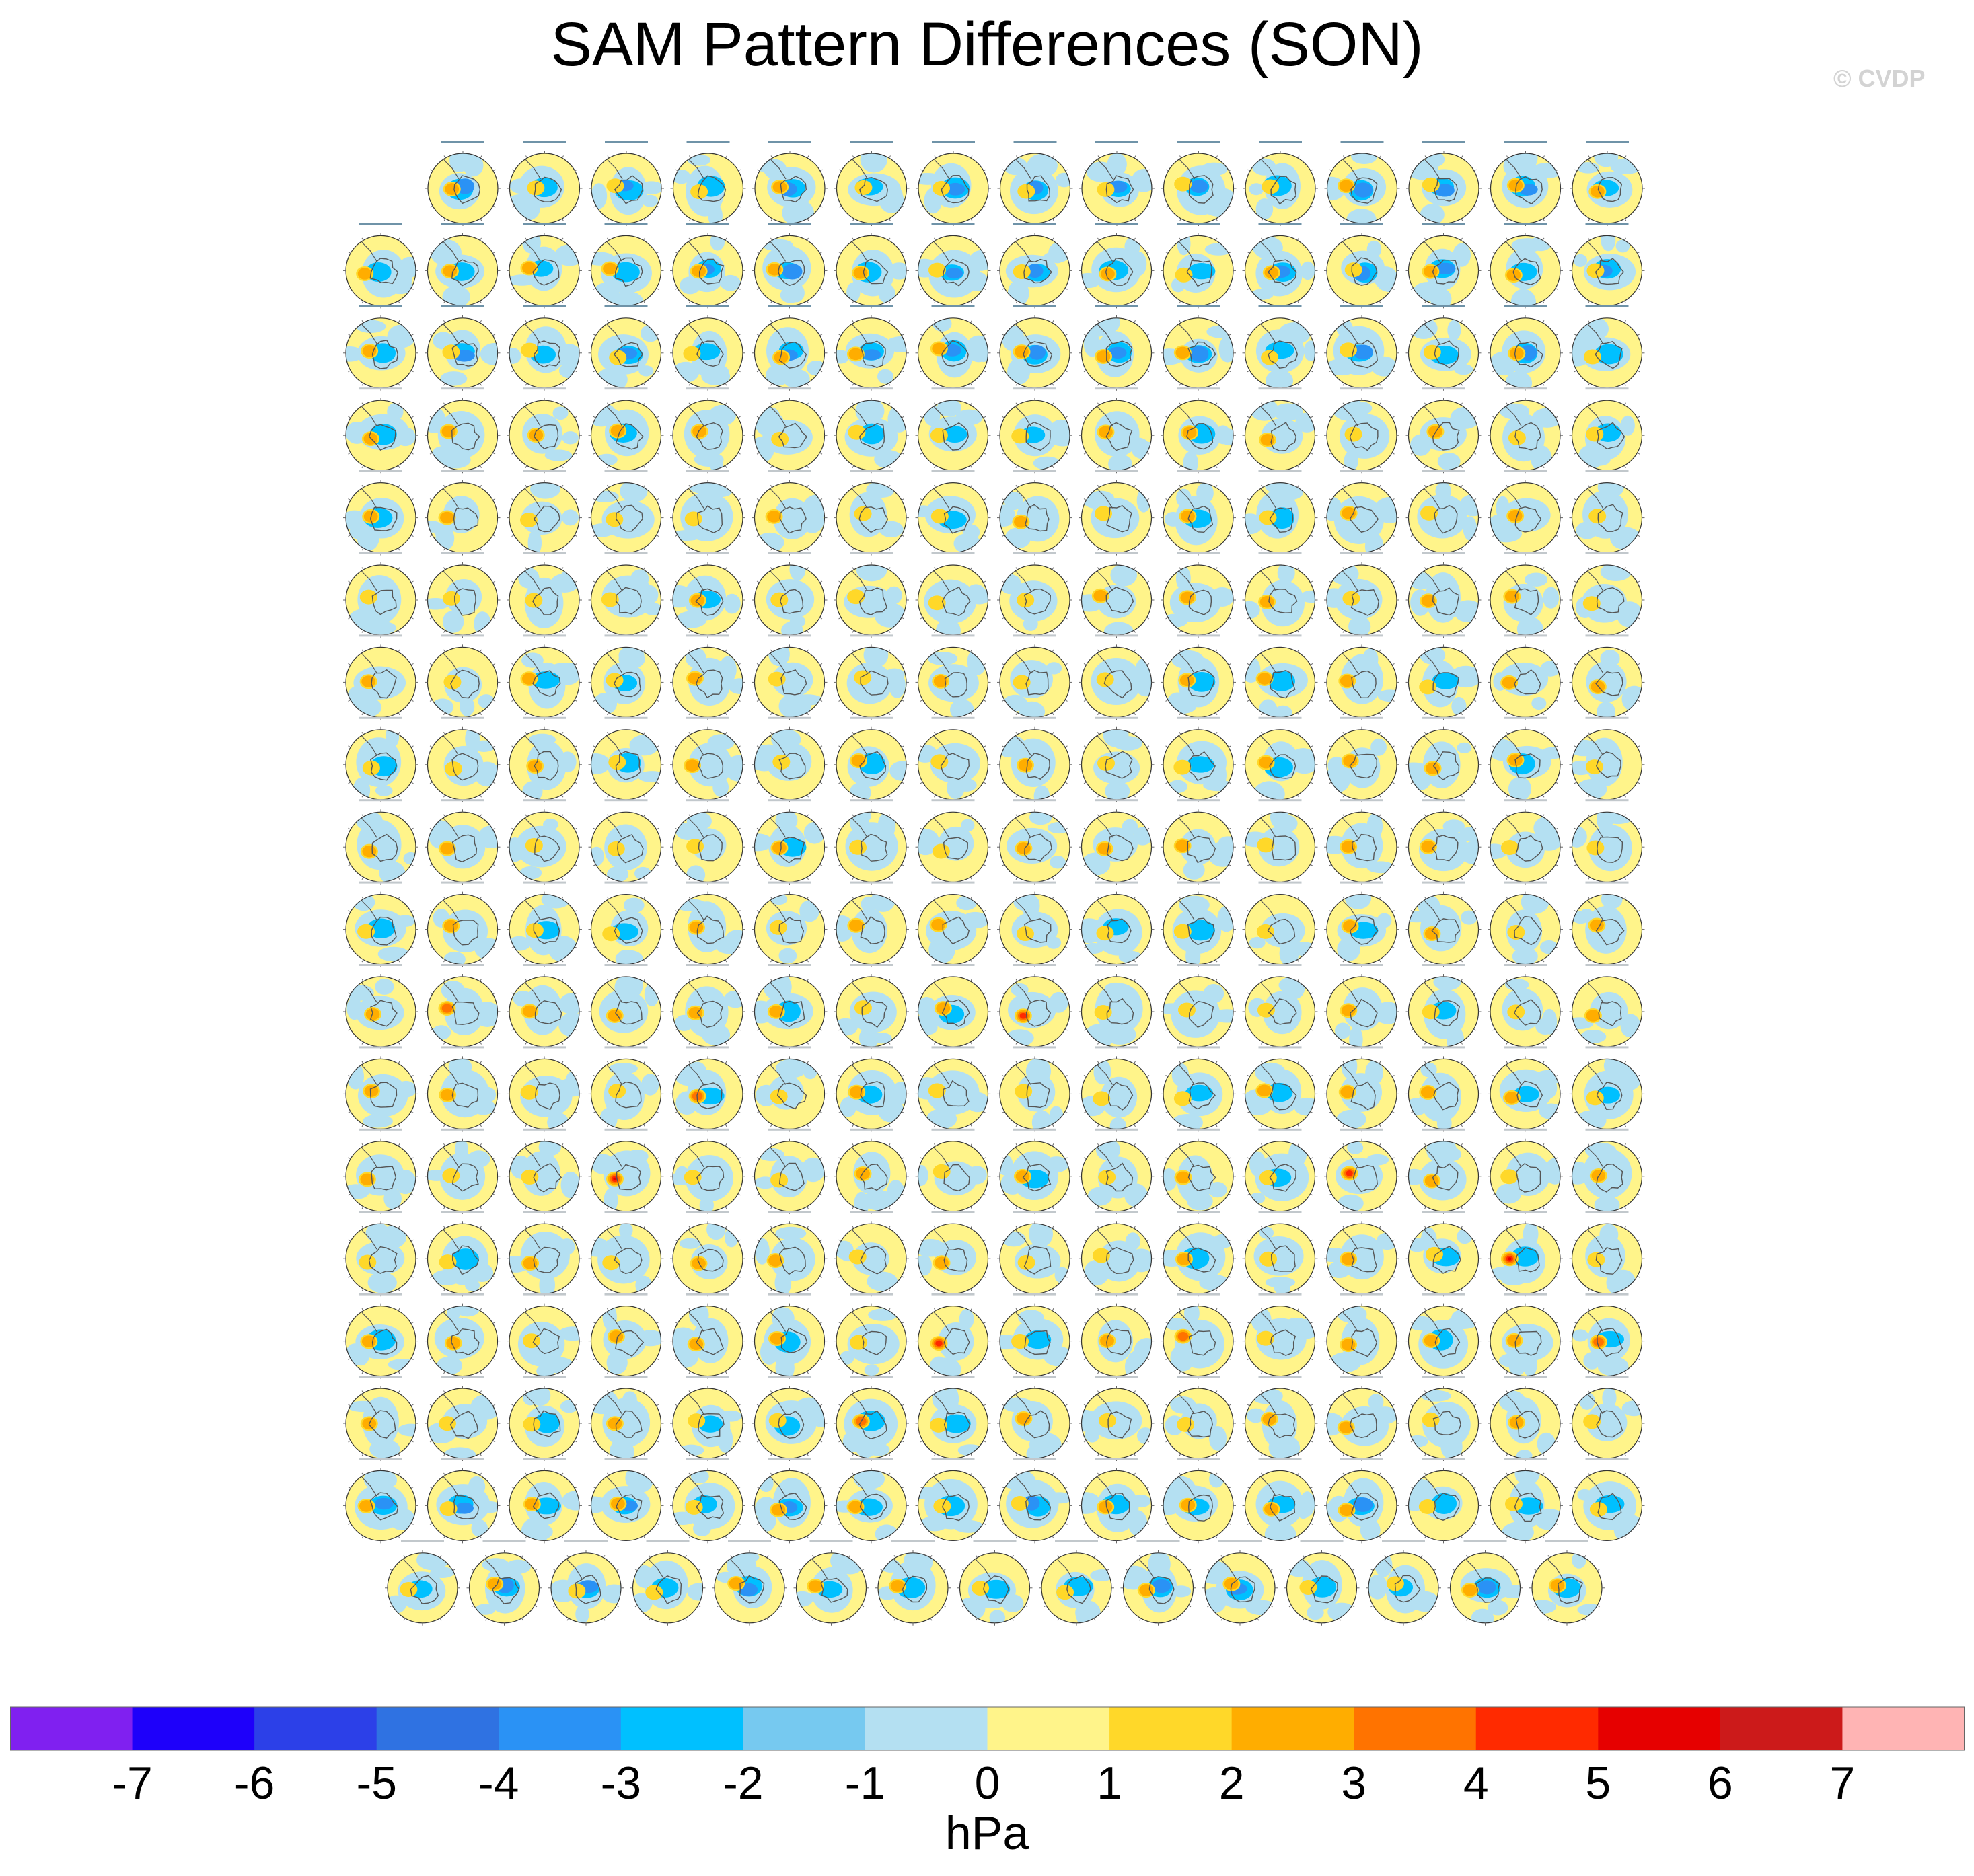 The image size is (1974, 1876). What do you see at coordinates (987, 44) in the screenshot?
I see `figure-title: SAM Pattern Differences (SON)` at bounding box center [987, 44].